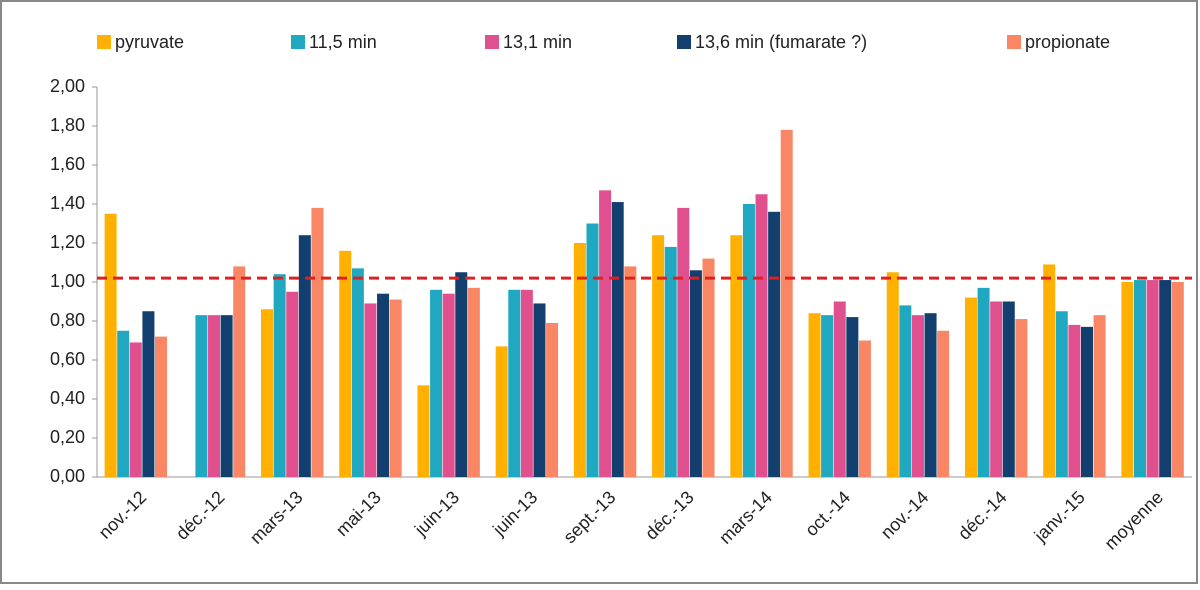  I want to click on y-tick-label: 0,00, so click(67, 476).